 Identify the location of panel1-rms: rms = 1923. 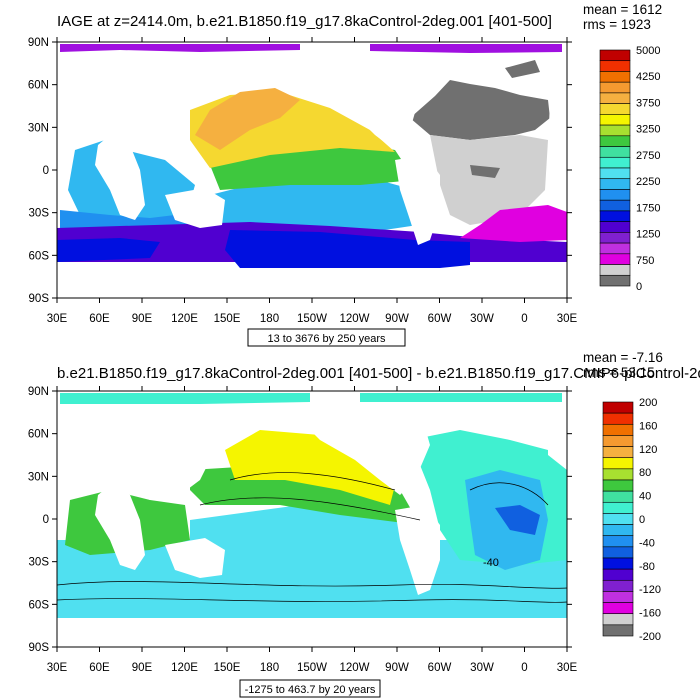
(617, 24).